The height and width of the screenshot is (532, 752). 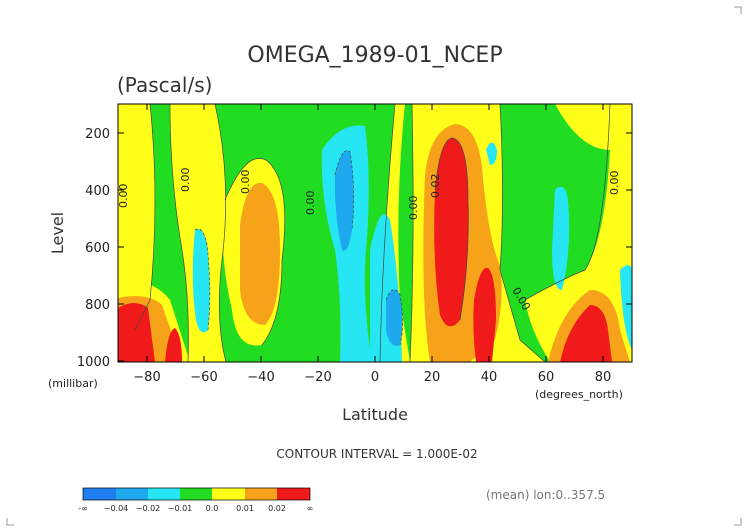 I want to click on chart-title: OMEGA_1989-01_NCEP, so click(x=374, y=55).